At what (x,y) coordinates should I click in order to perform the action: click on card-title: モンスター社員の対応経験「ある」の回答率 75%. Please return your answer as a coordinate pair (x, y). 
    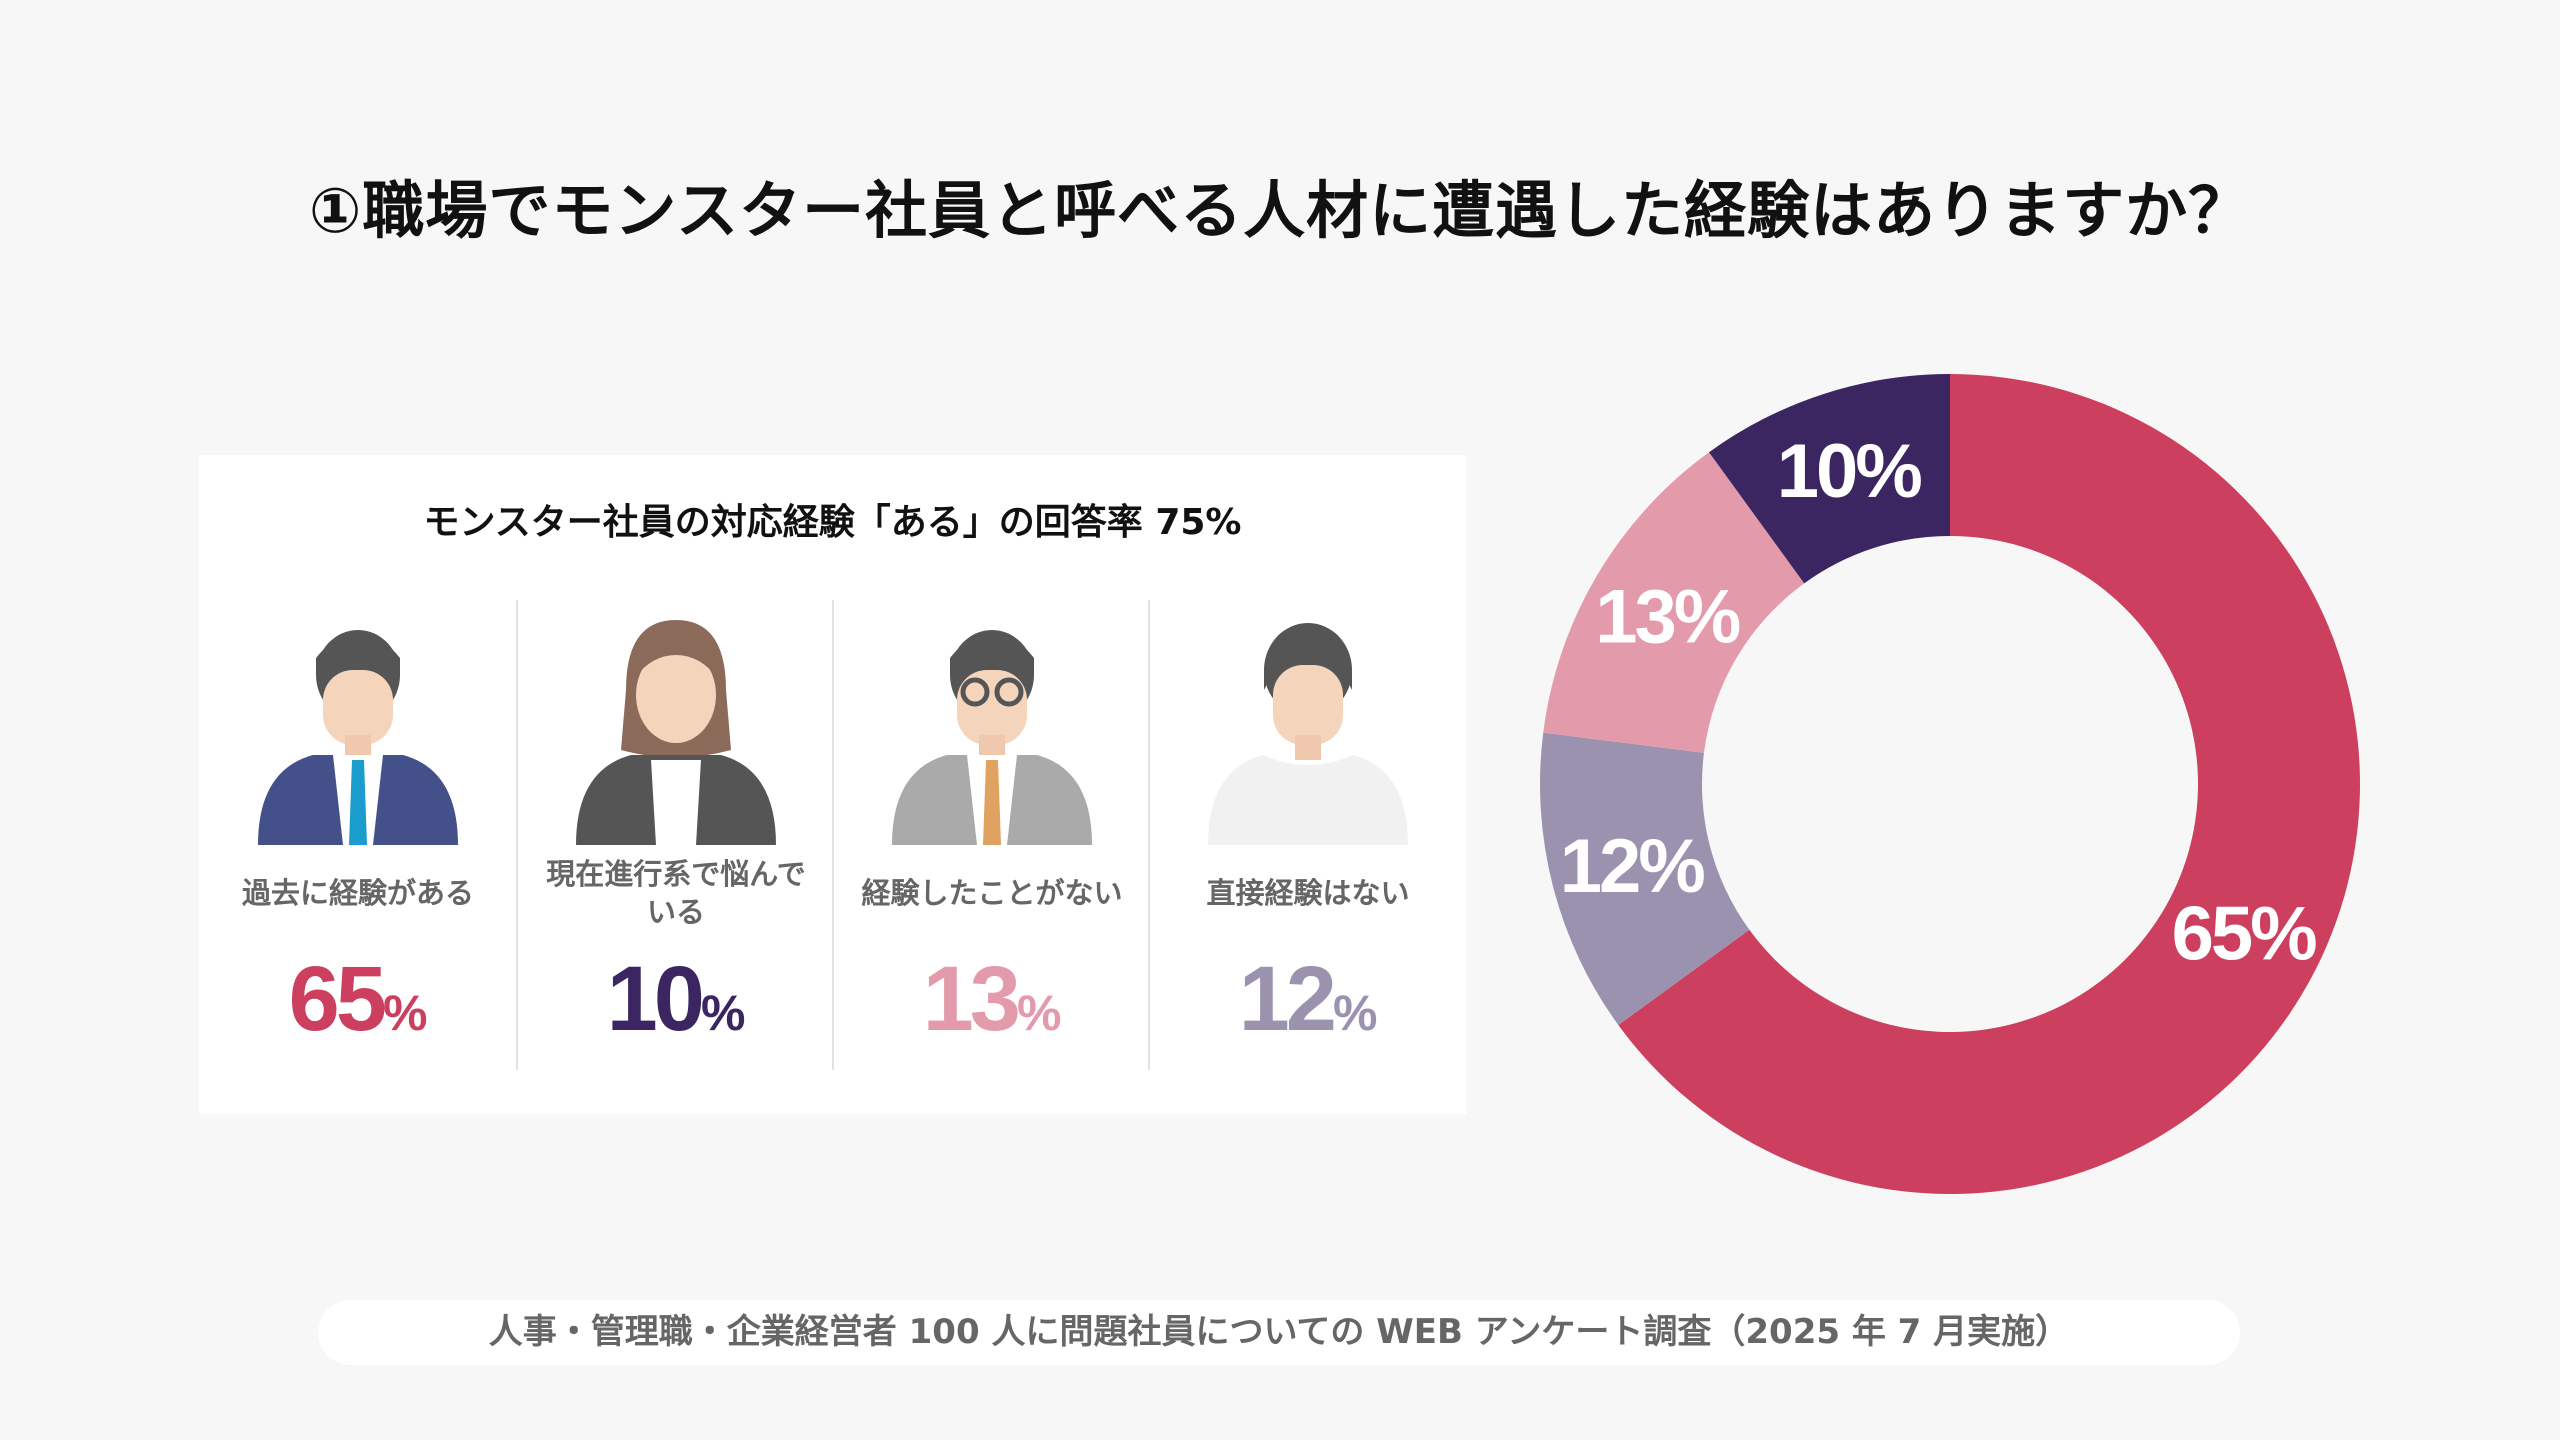
    Looking at the image, I should click on (832, 522).